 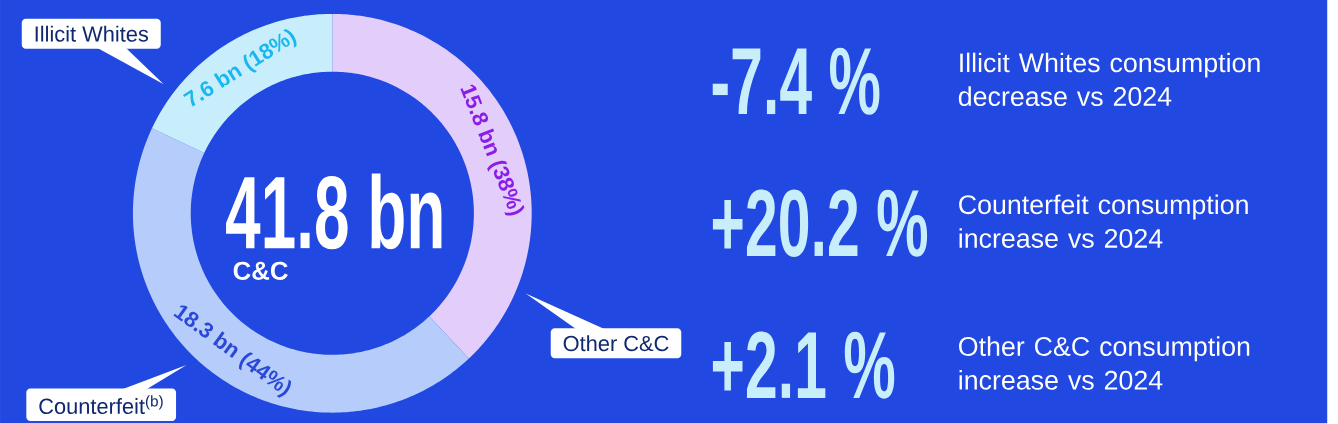 What do you see at coordinates (1104, 363) in the screenshot?
I see `text: Other C&C consumption increase vs 2024` at bounding box center [1104, 363].